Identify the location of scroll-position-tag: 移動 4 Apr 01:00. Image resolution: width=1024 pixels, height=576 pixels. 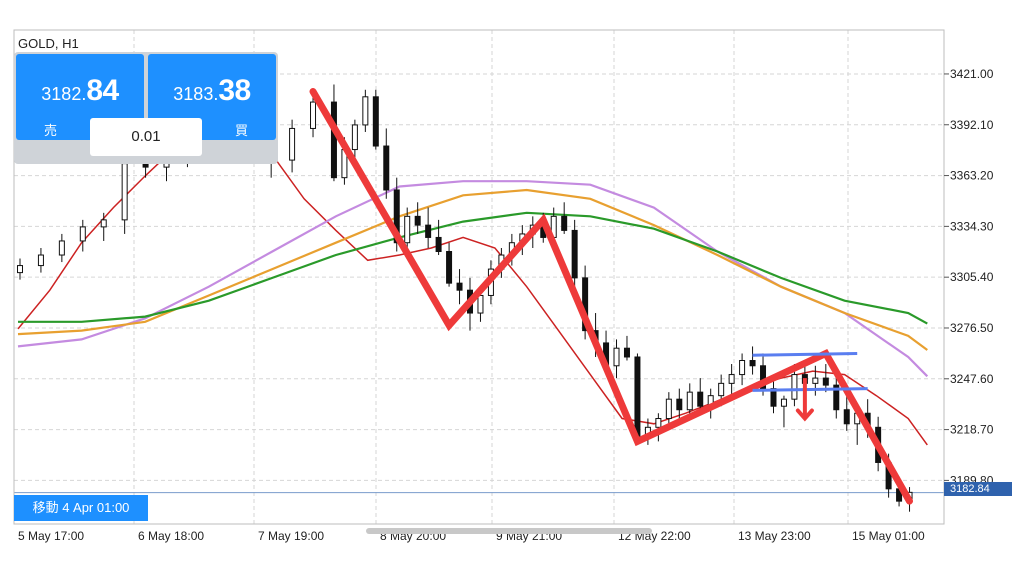
(81, 508).